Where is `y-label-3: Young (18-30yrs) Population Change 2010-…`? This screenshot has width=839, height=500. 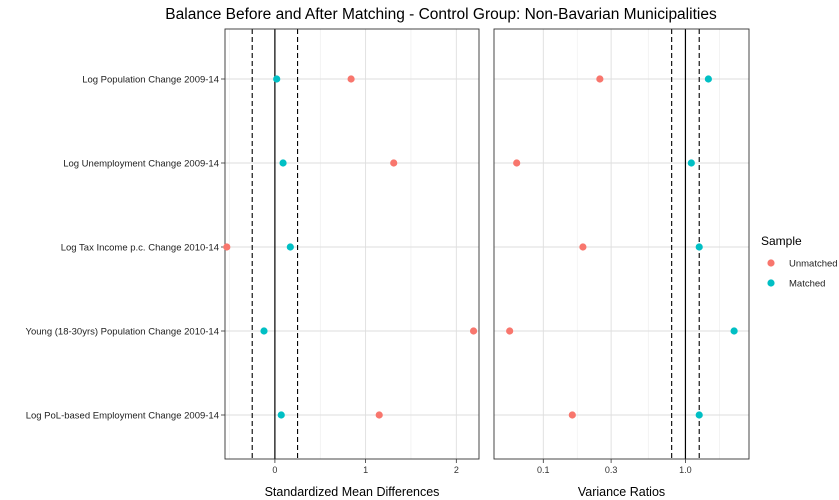
y-label-3: Young (18-30yrs) Population Change 2010-… is located at coordinates (122, 332).